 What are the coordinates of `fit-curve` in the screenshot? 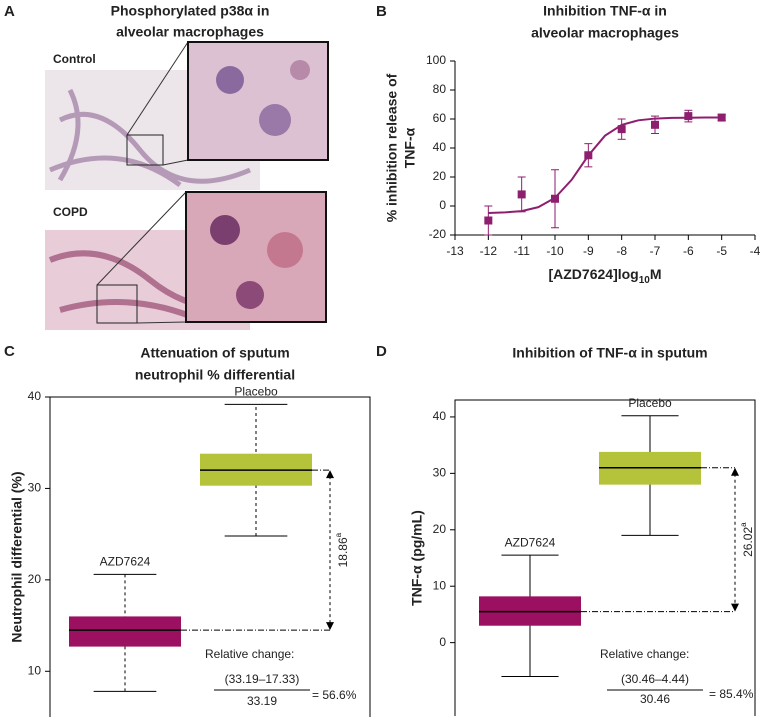 It's located at (605, 165).